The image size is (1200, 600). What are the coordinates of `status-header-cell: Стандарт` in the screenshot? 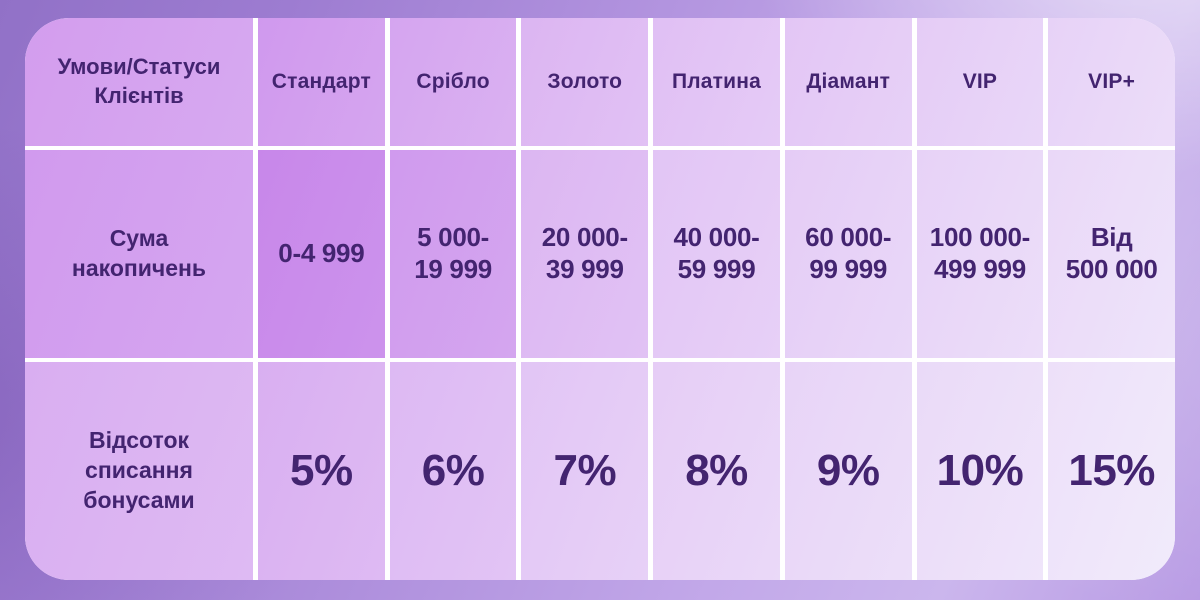 It's located at (321, 82).